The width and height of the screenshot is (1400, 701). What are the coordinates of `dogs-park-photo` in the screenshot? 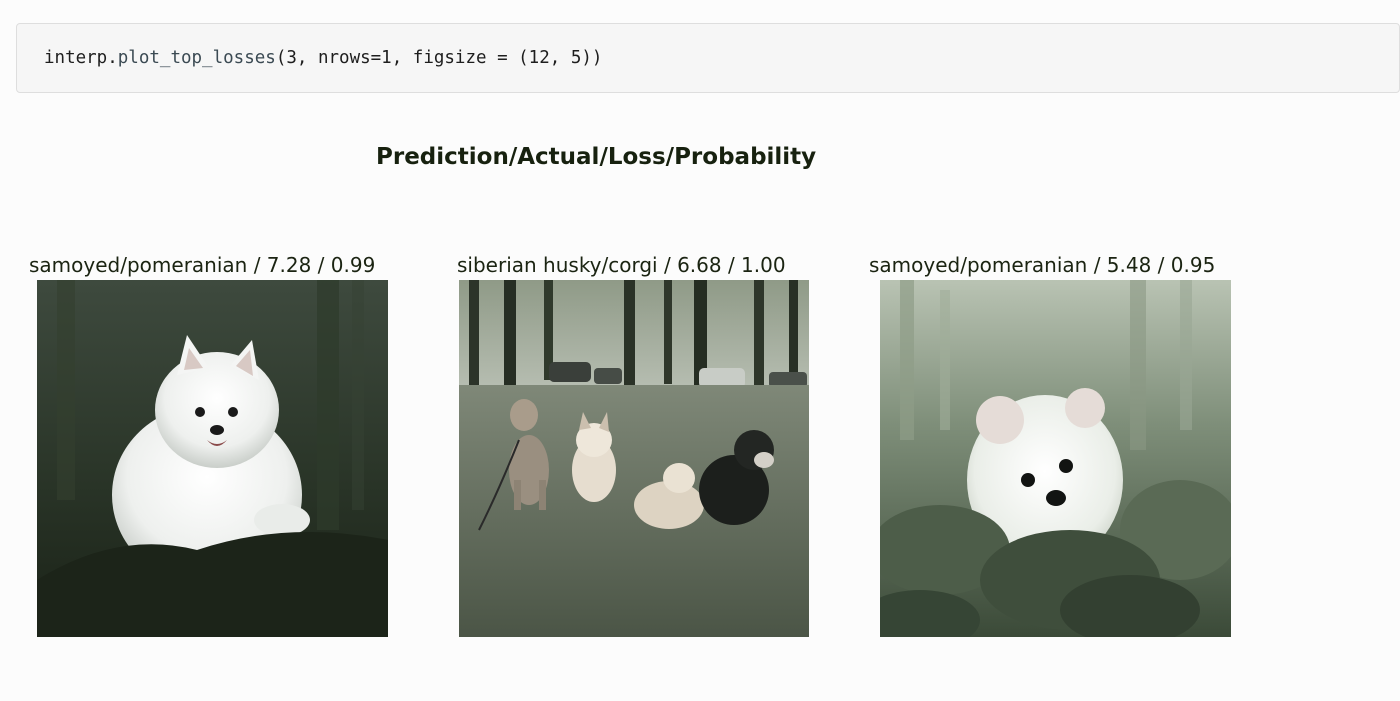 It's located at (634, 458).